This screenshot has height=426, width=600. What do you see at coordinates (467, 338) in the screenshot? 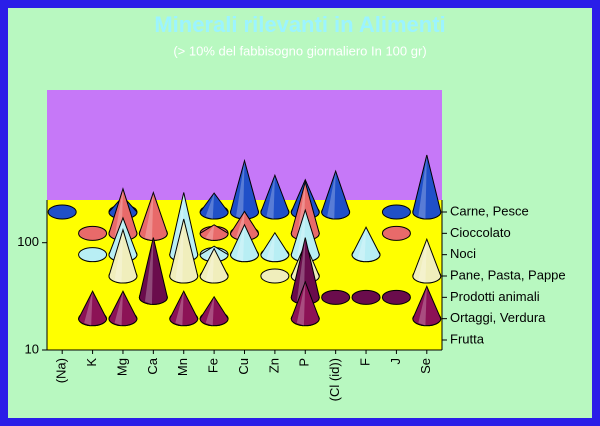
I see `legend-label: Frutta` at bounding box center [467, 338].